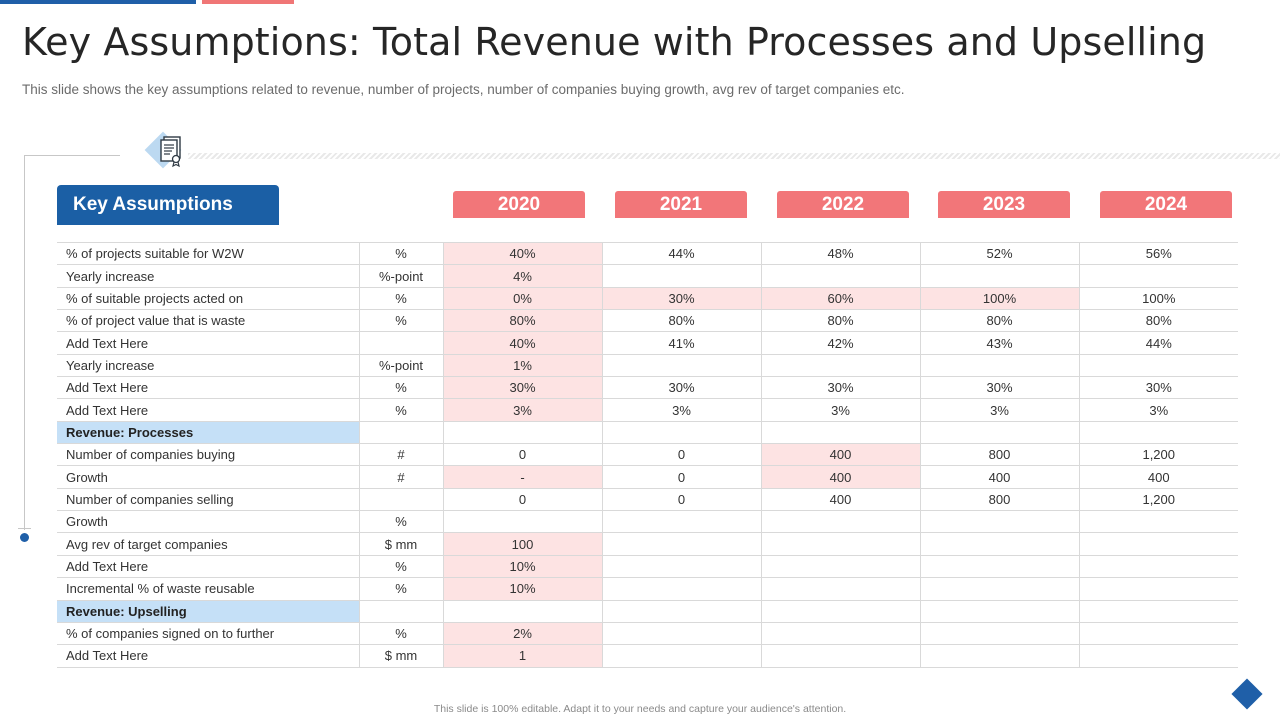 The width and height of the screenshot is (1280, 720). What do you see at coordinates (208, 611) in the screenshot?
I see `section-label: Revenue: Upselling` at bounding box center [208, 611].